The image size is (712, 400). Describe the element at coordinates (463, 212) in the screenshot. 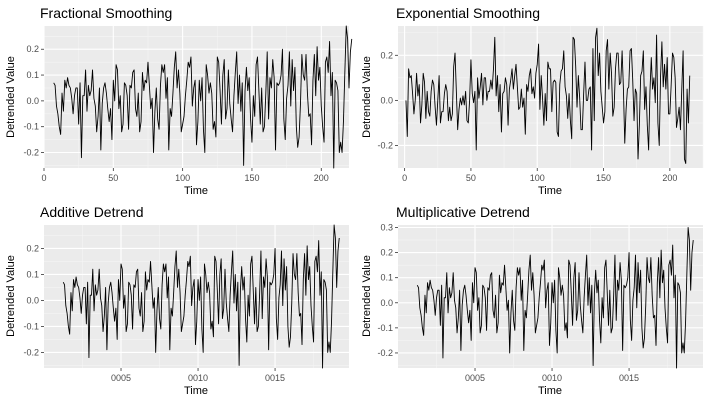

I see `chart-title: Multiplicative Detrend` at that location.